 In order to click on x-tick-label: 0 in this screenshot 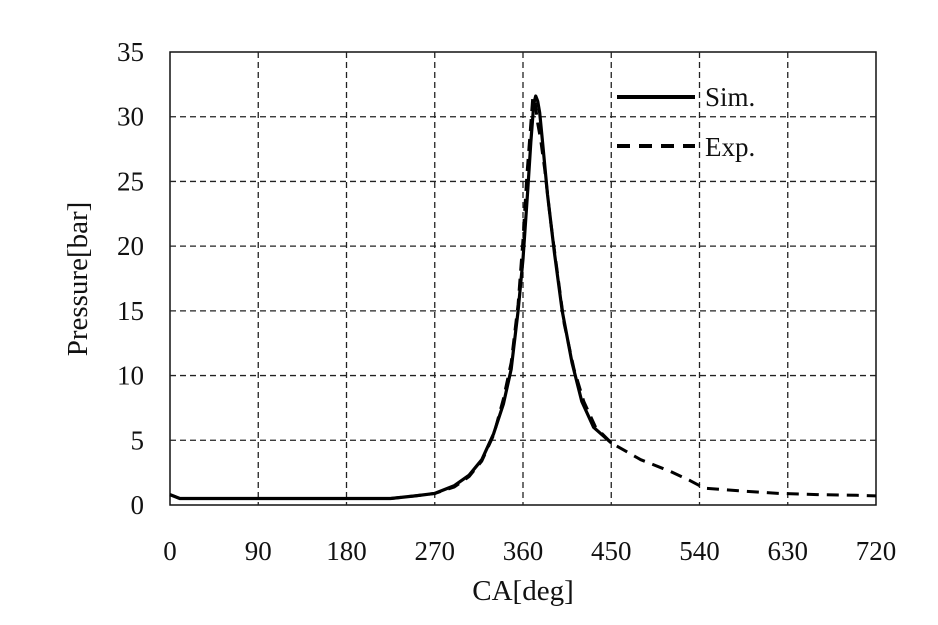, I will do `click(170, 551)`.